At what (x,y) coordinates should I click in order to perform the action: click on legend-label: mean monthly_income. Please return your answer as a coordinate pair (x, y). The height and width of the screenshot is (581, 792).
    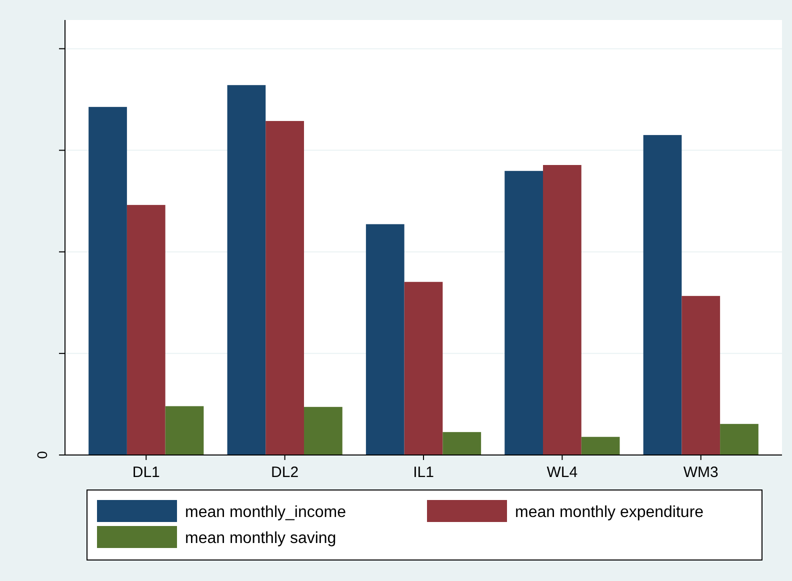
    Looking at the image, I should click on (265, 512).